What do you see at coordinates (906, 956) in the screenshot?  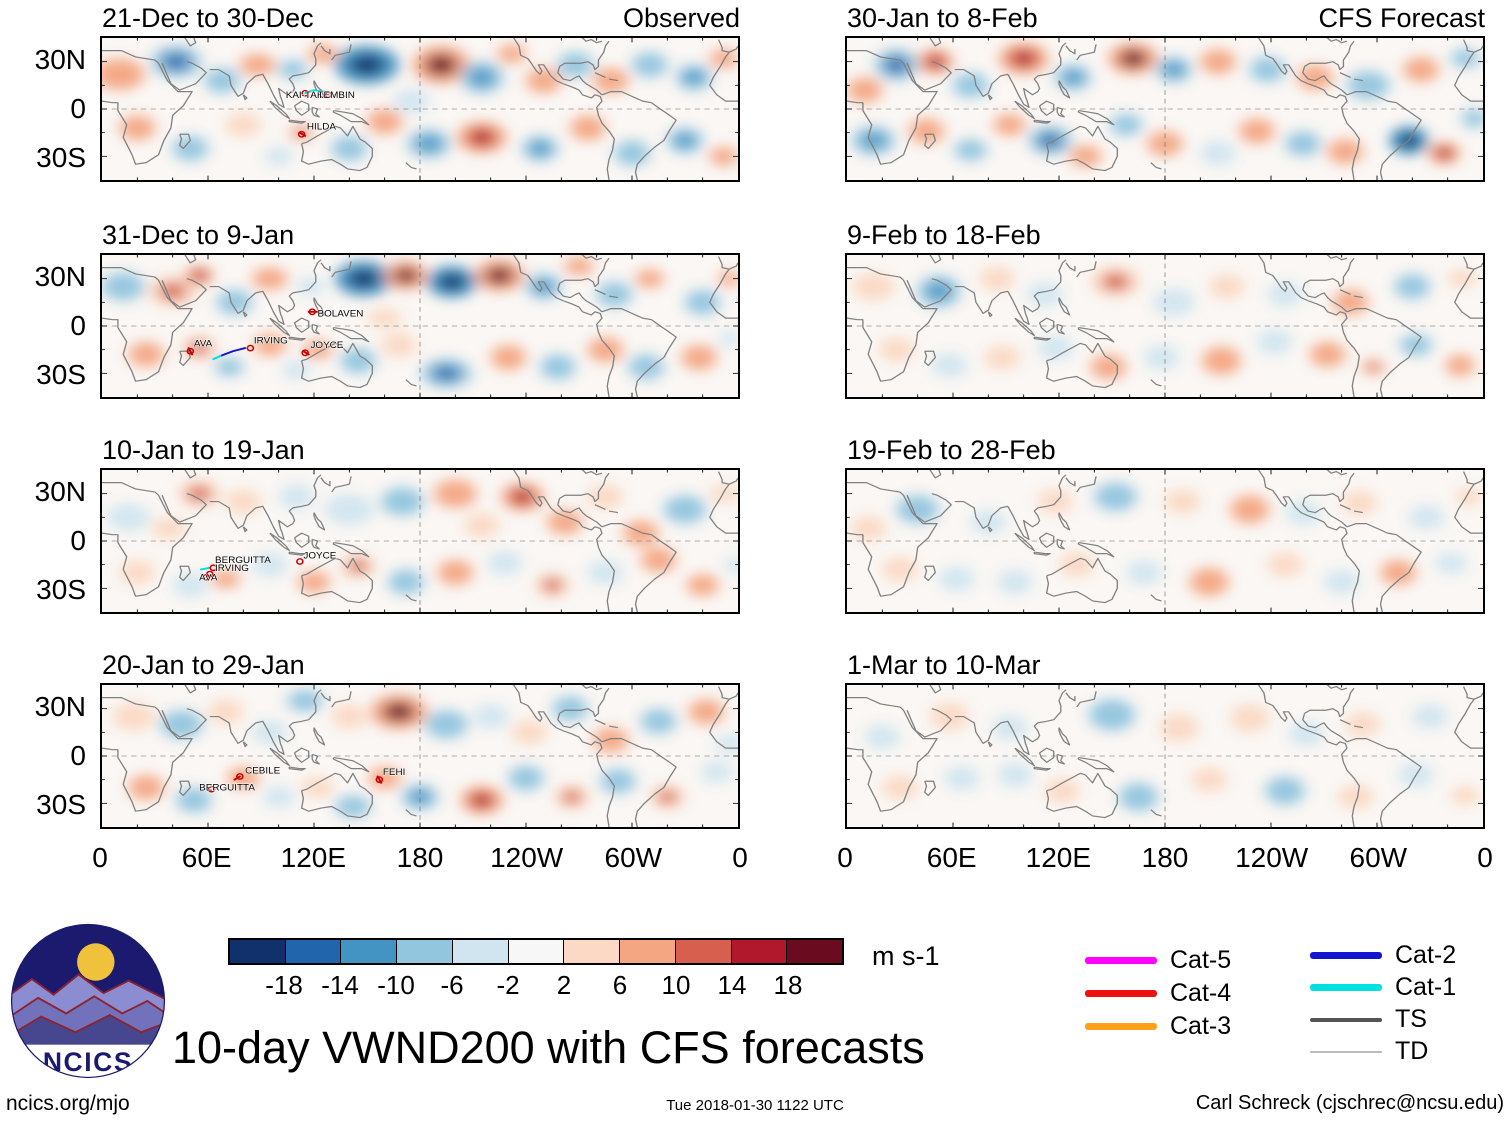 I see `colorbar-units: m s-1` at bounding box center [906, 956].